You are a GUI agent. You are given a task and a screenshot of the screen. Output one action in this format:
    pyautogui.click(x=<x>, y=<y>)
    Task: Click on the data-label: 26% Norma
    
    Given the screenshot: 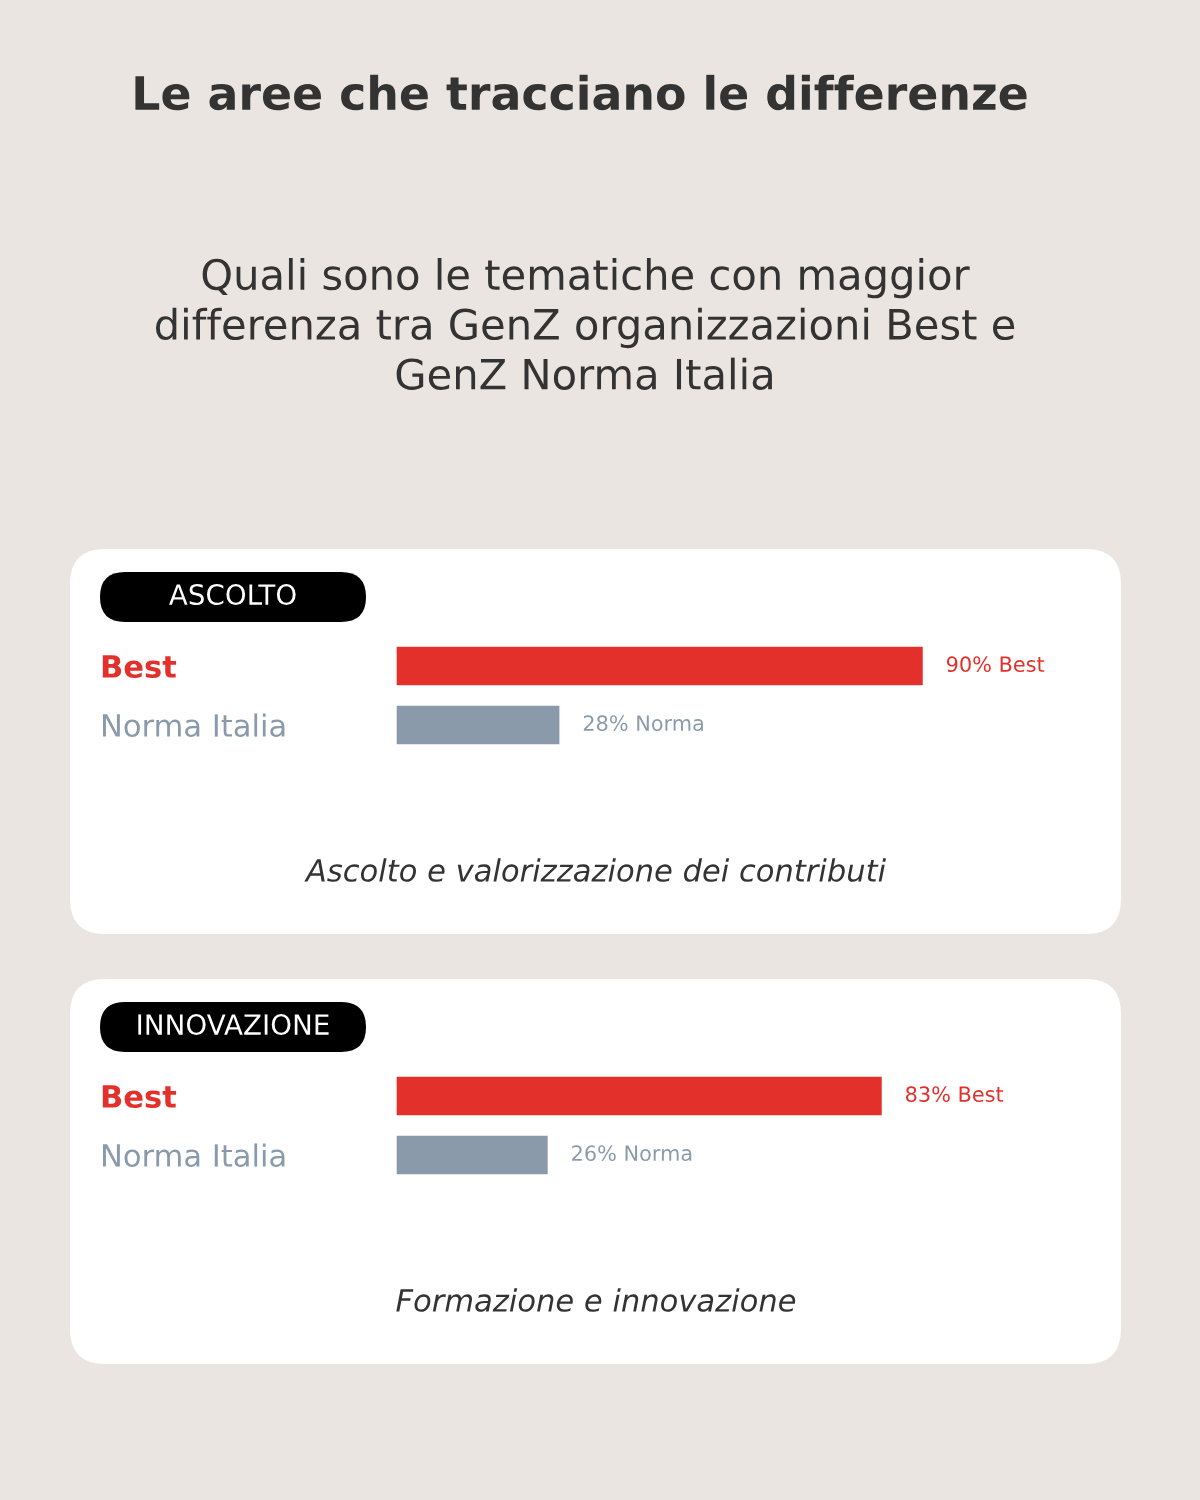 What is the action you would take?
    pyautogui.click(x=632, y=1153)
    